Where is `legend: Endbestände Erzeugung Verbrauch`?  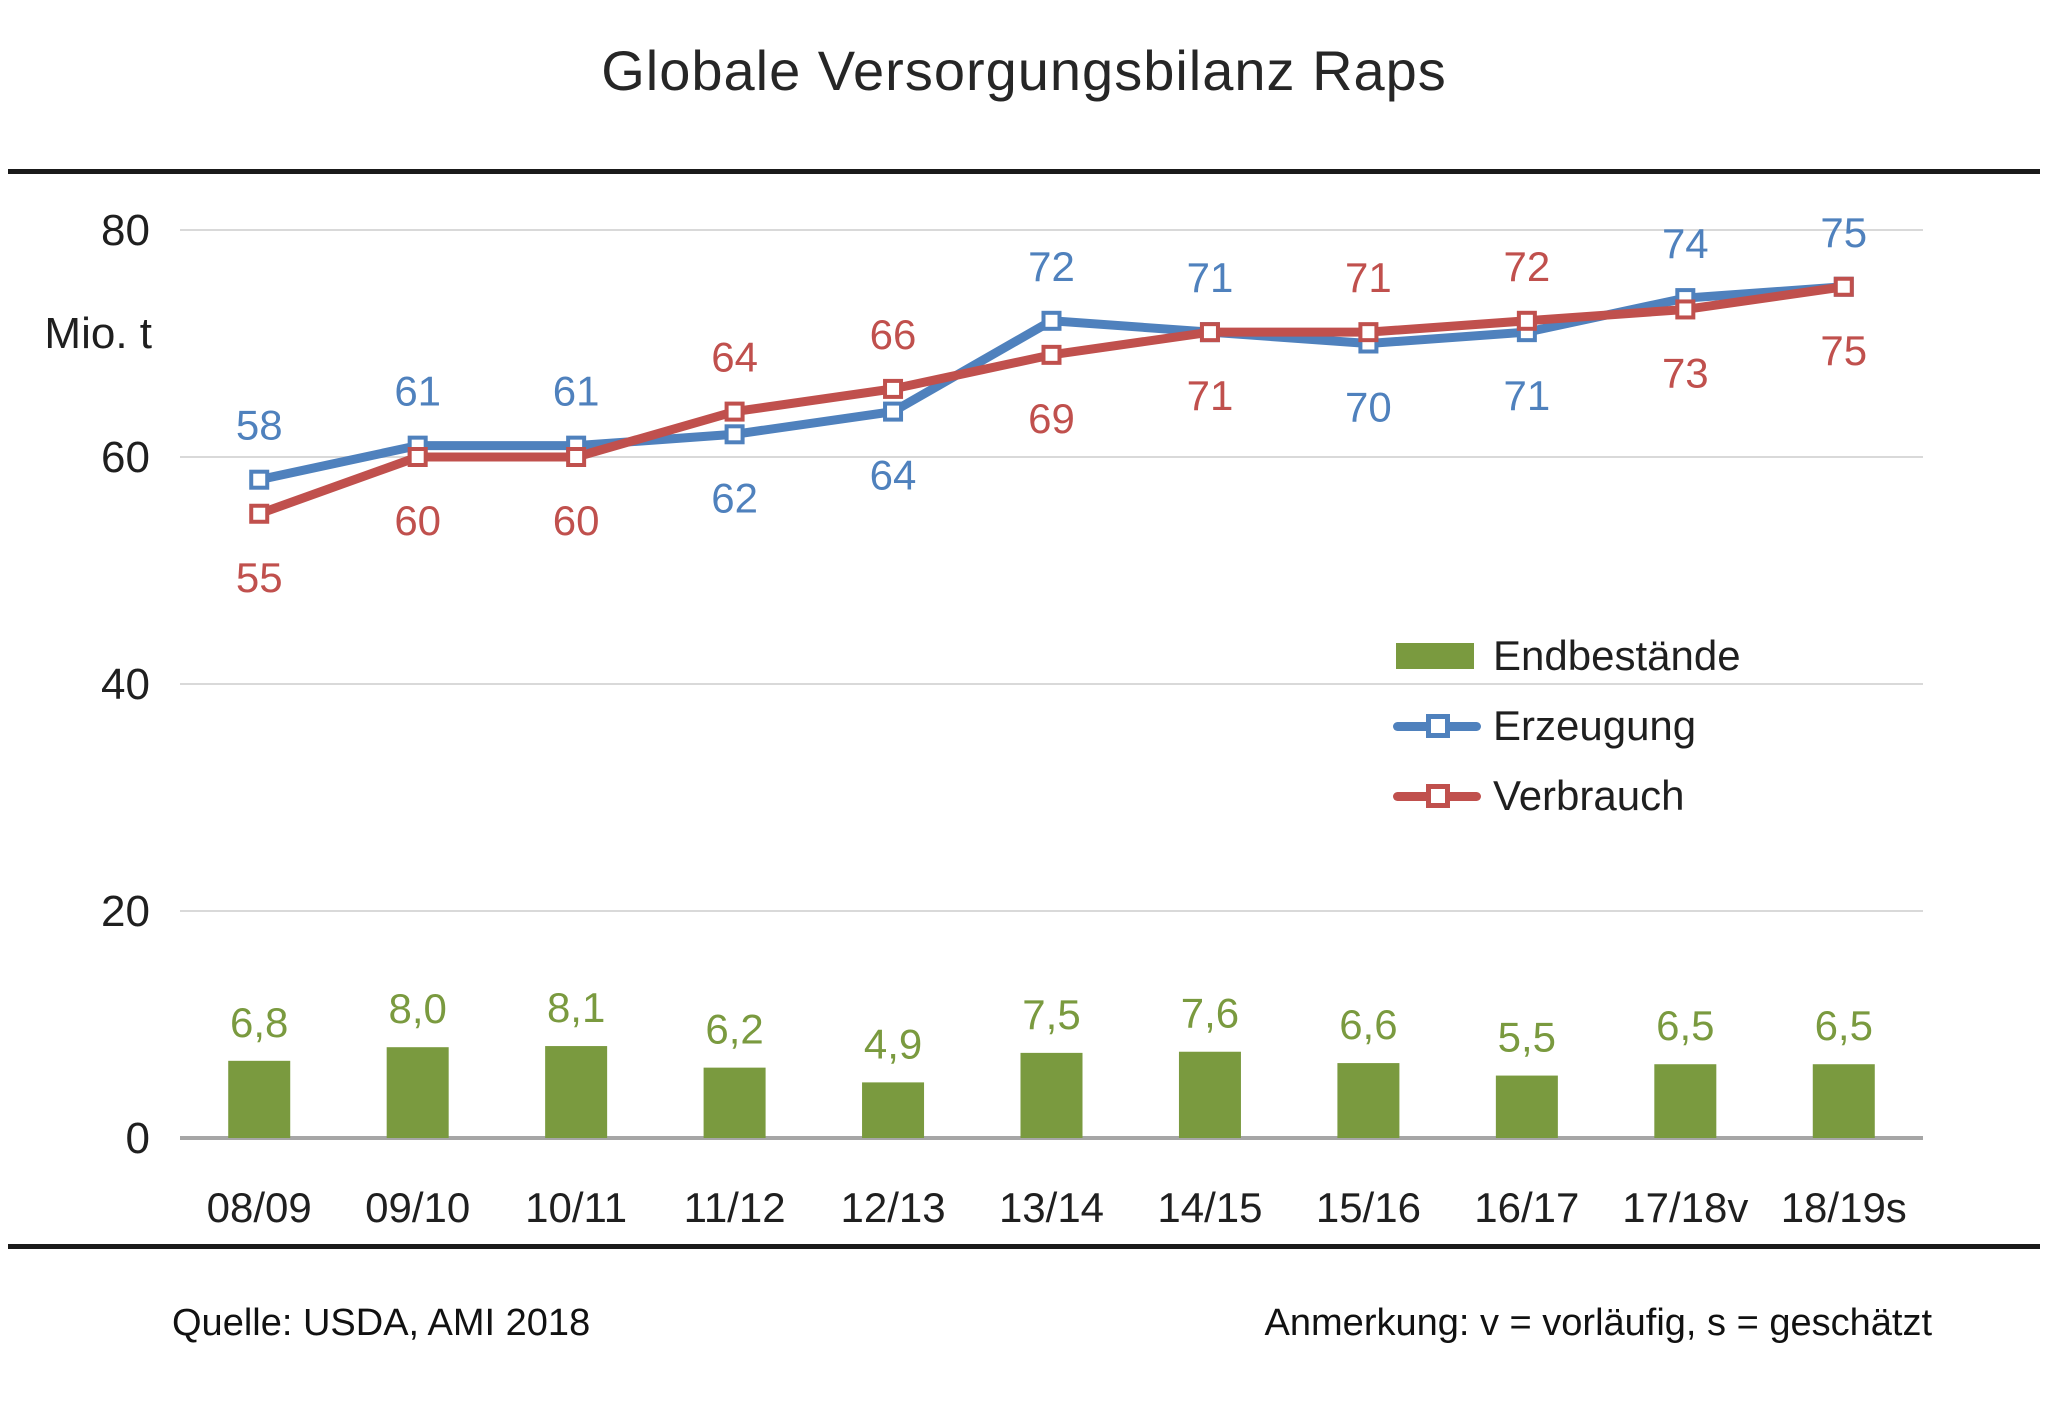
legend: Endbestände Erzeugung Verbrauch is located at coordinates (1567, 734).